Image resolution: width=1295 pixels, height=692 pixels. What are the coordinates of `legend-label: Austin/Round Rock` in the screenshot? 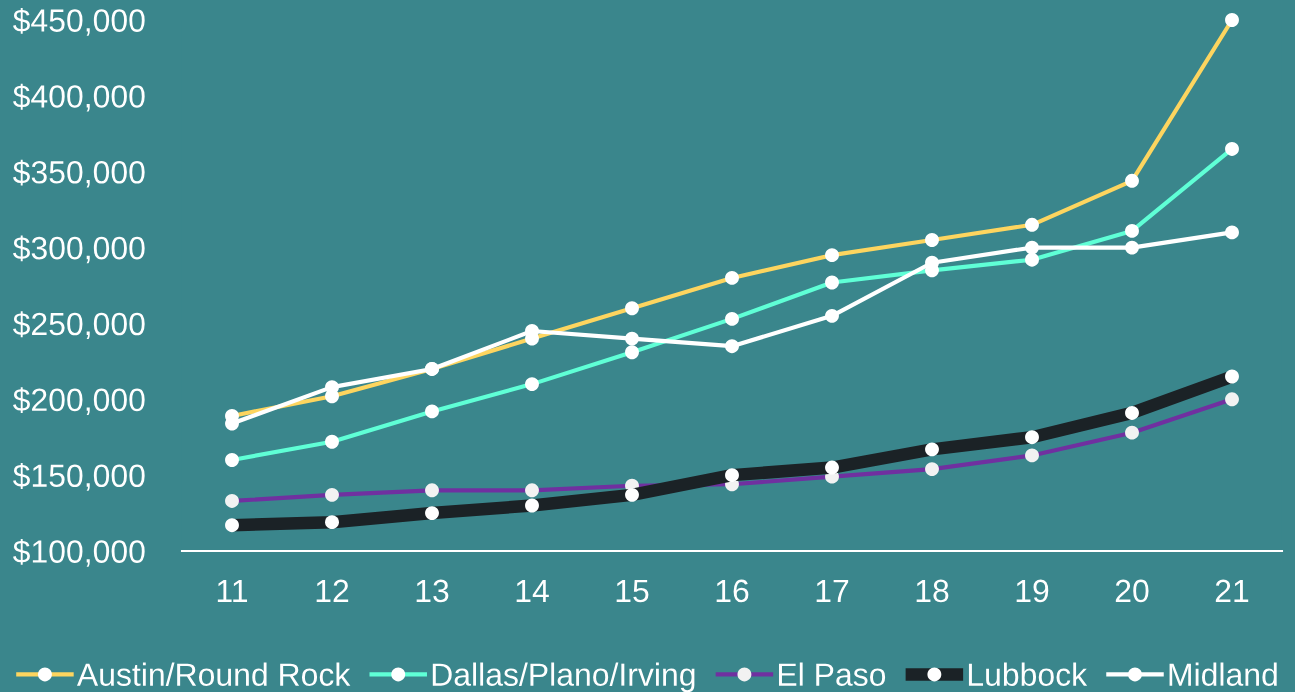 It's located at (213, 674).